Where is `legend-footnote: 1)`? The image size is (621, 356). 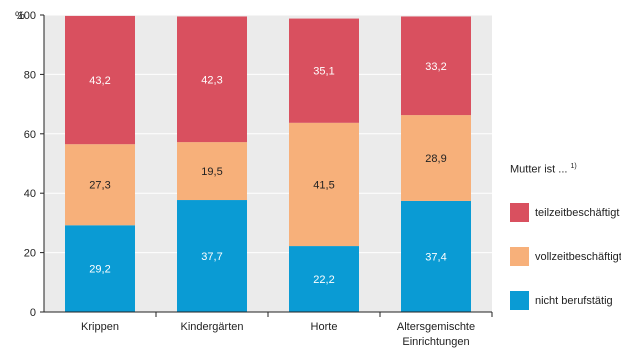 legend-footnote: 1) is located at coordinates (573, 166).